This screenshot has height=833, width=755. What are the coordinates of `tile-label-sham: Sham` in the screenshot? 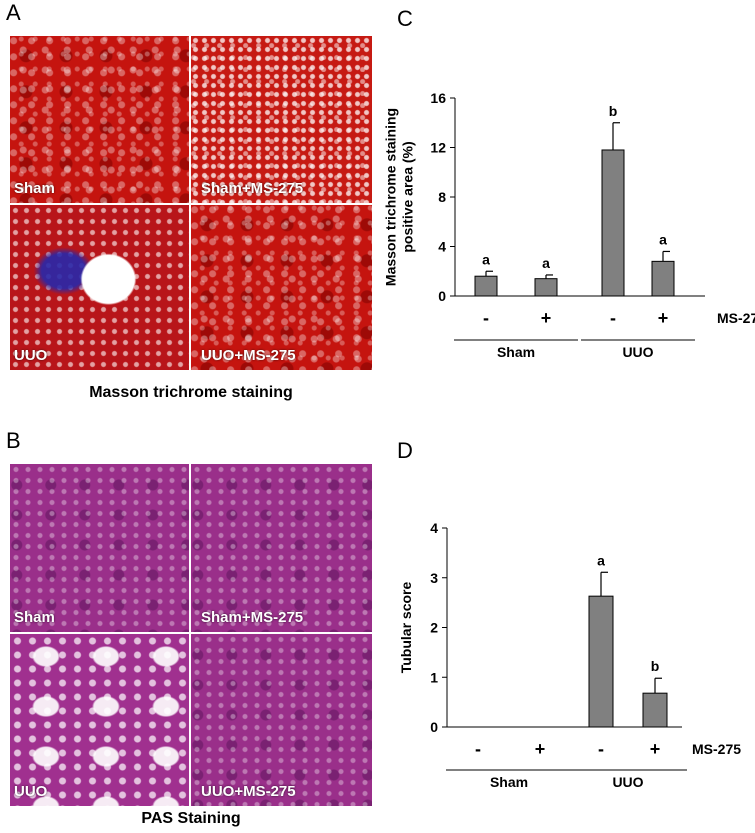 It's located at (34, 188).